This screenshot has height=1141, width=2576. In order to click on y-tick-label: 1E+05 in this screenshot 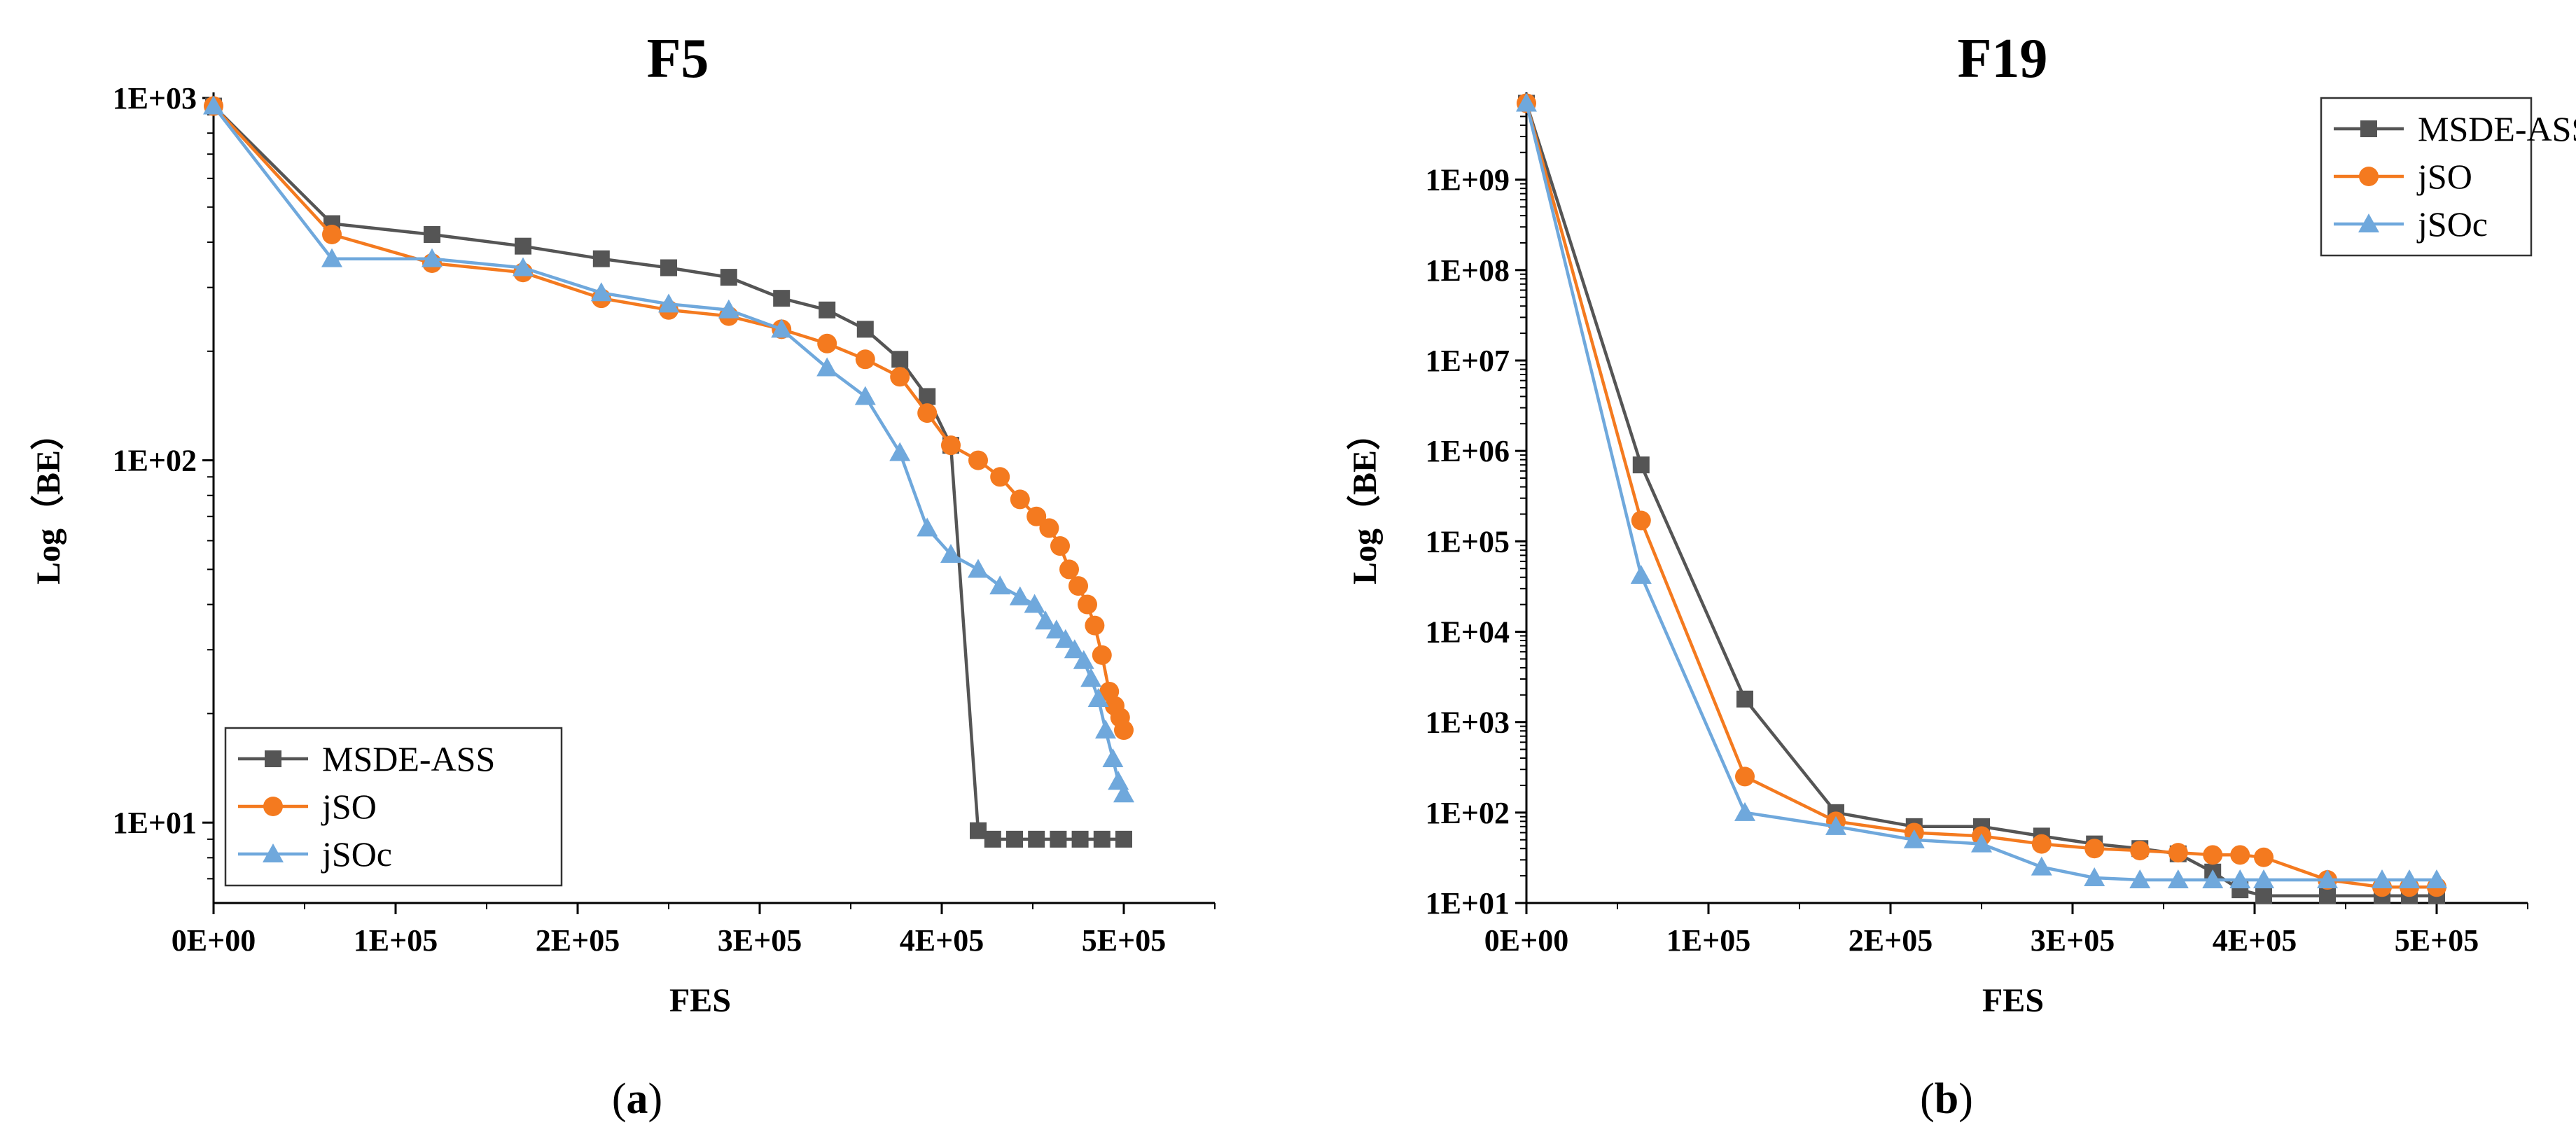, I will do `click(1468, 541)`.